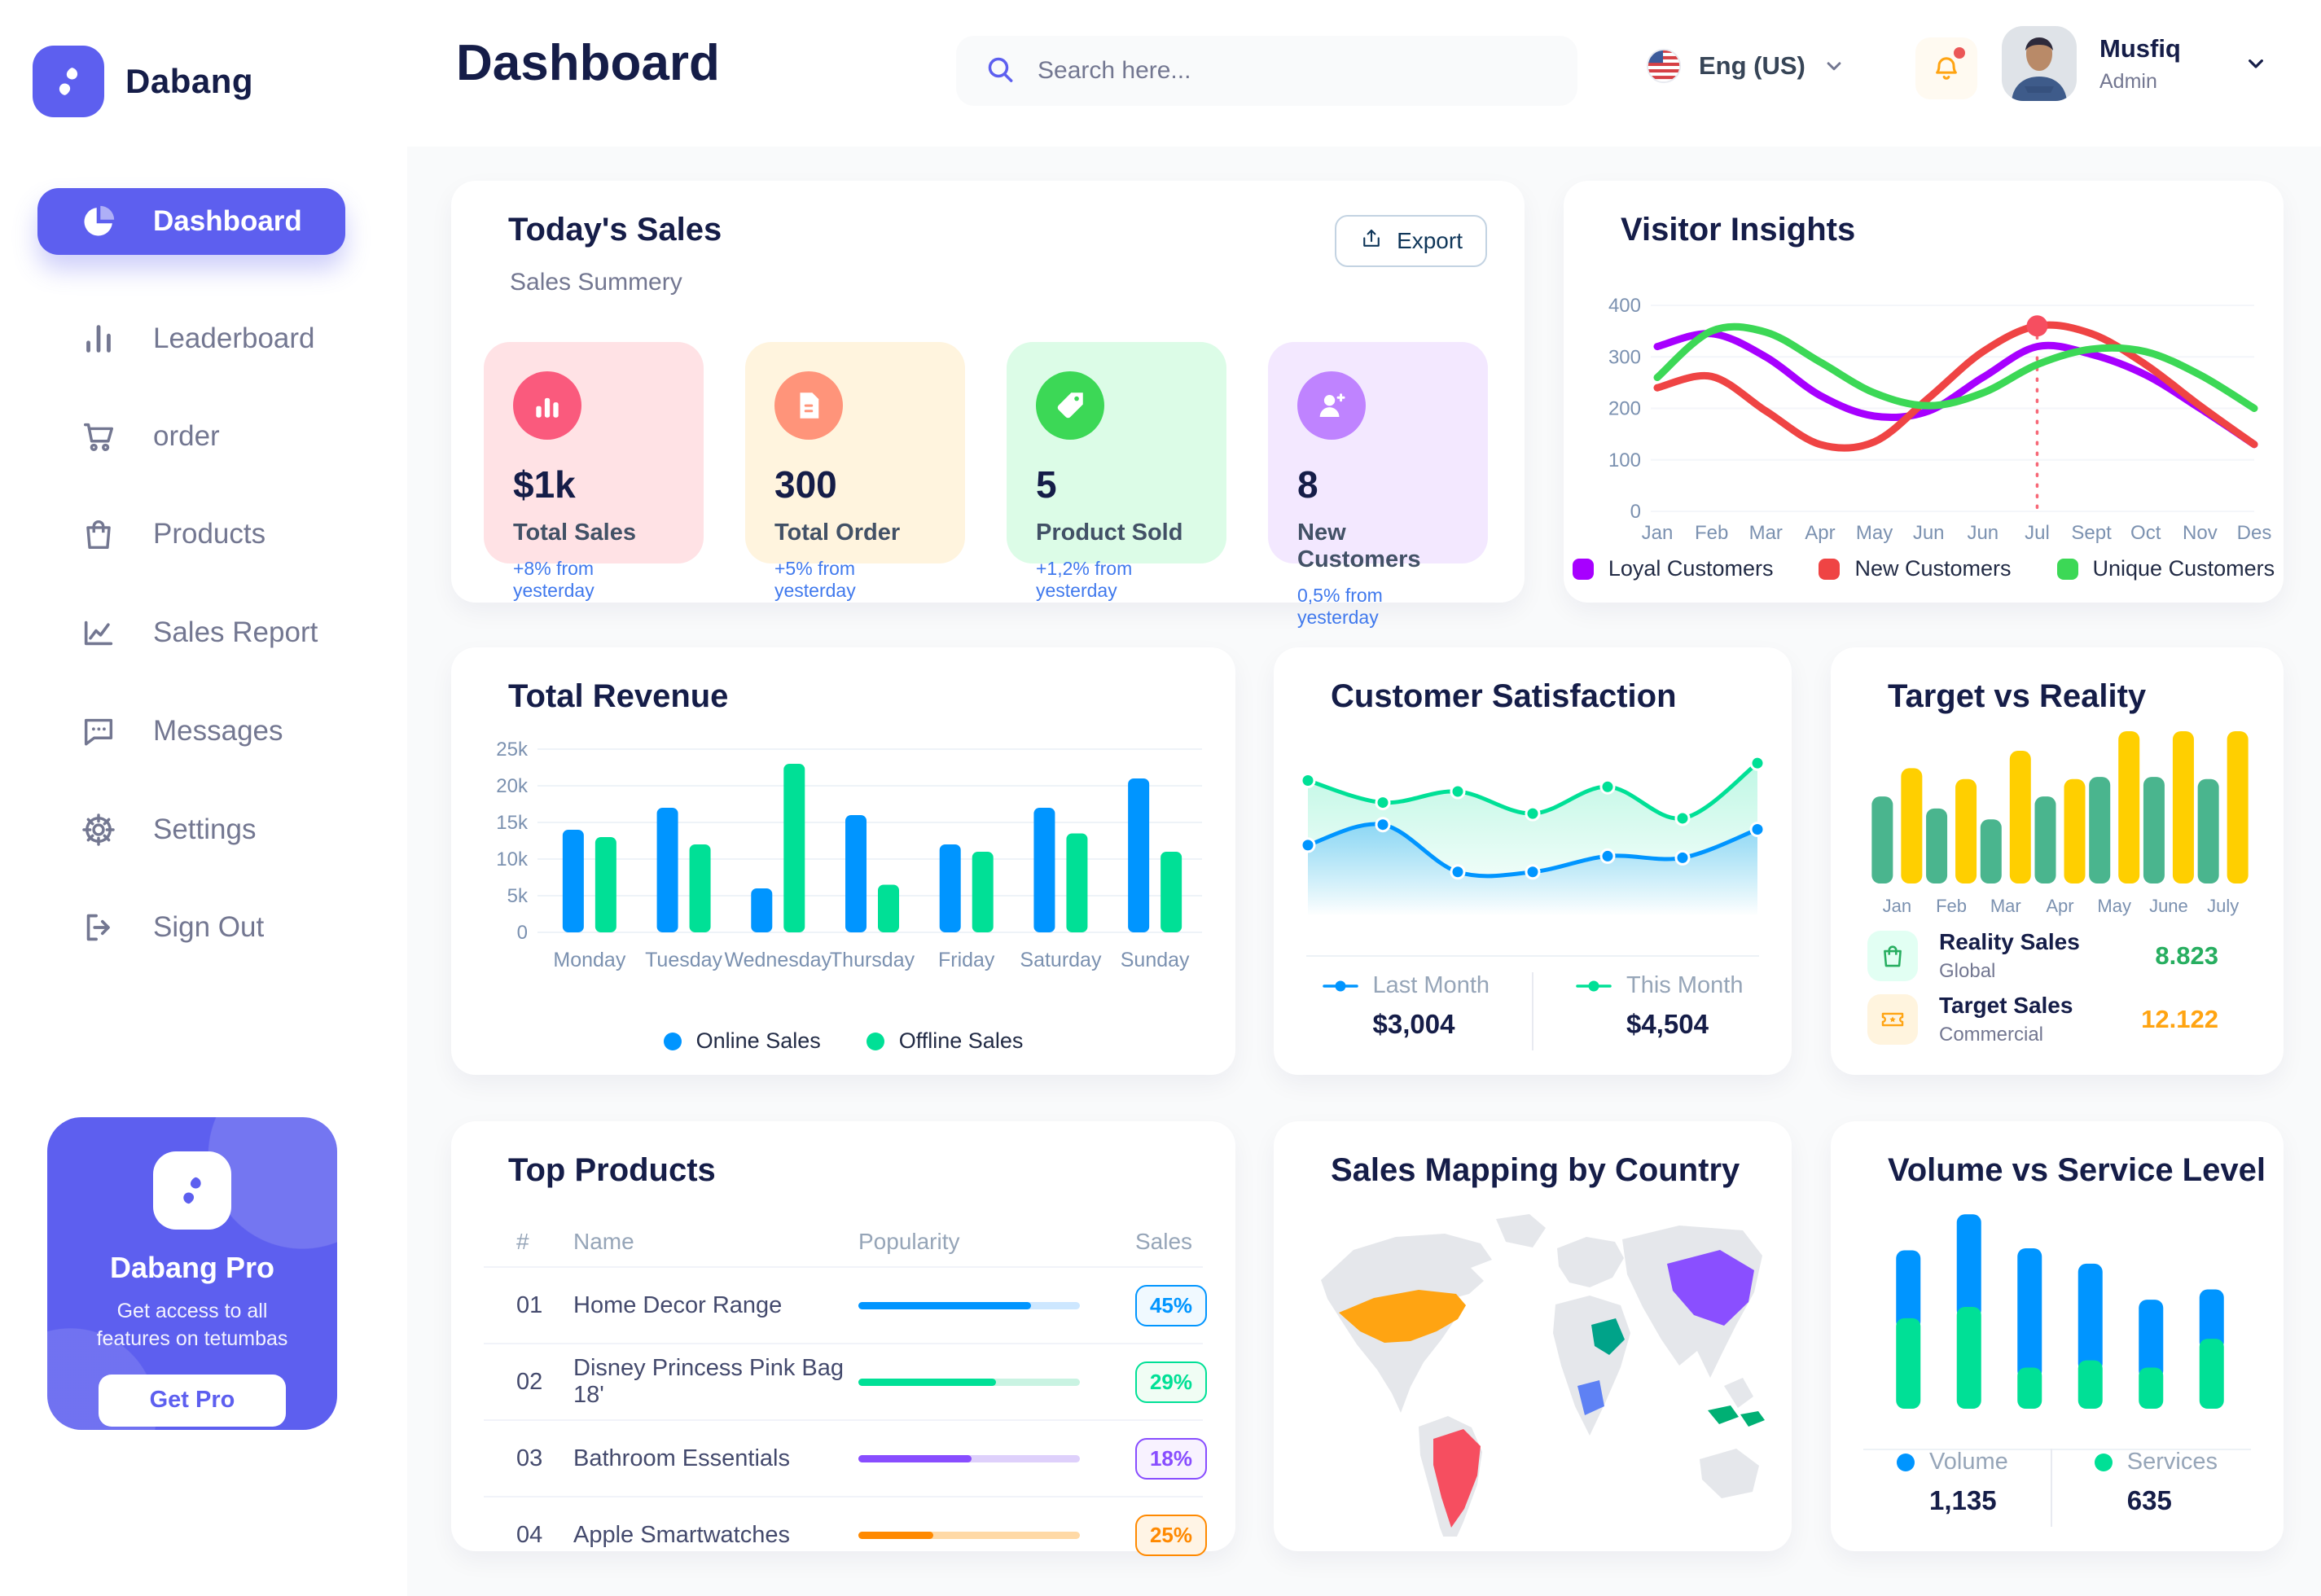 The image size is (2321, 1596). What do you see at coordinates (1543, 1375) in the screenshot?
I see `world-map` at bounding box center [1543, 1375].